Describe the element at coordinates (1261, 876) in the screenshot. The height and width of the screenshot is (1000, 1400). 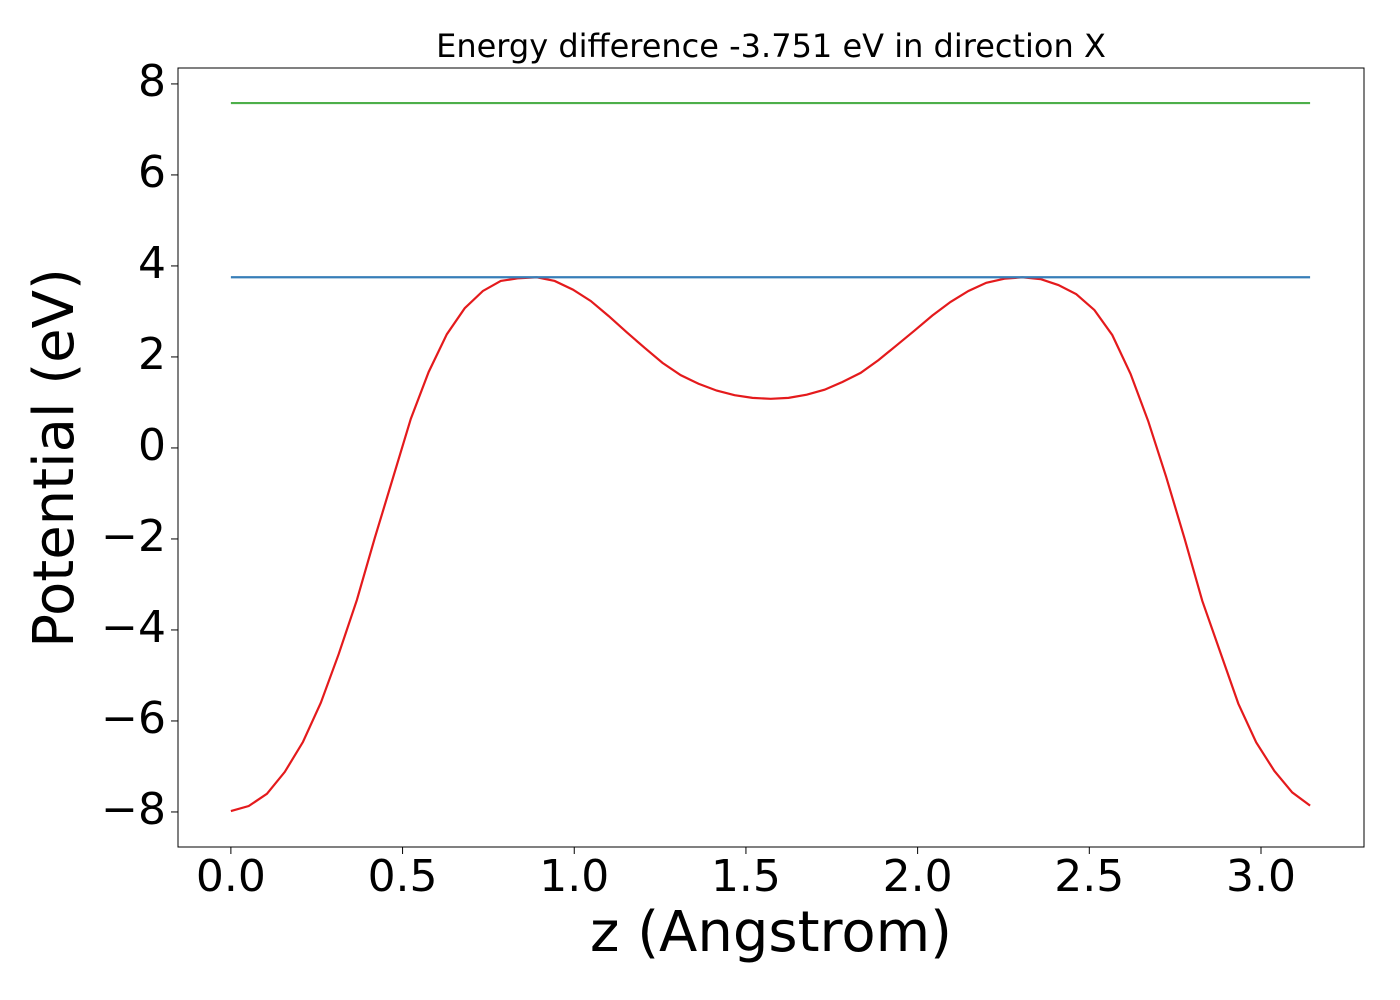
I see `x-tick-label: 3.0` at that location.